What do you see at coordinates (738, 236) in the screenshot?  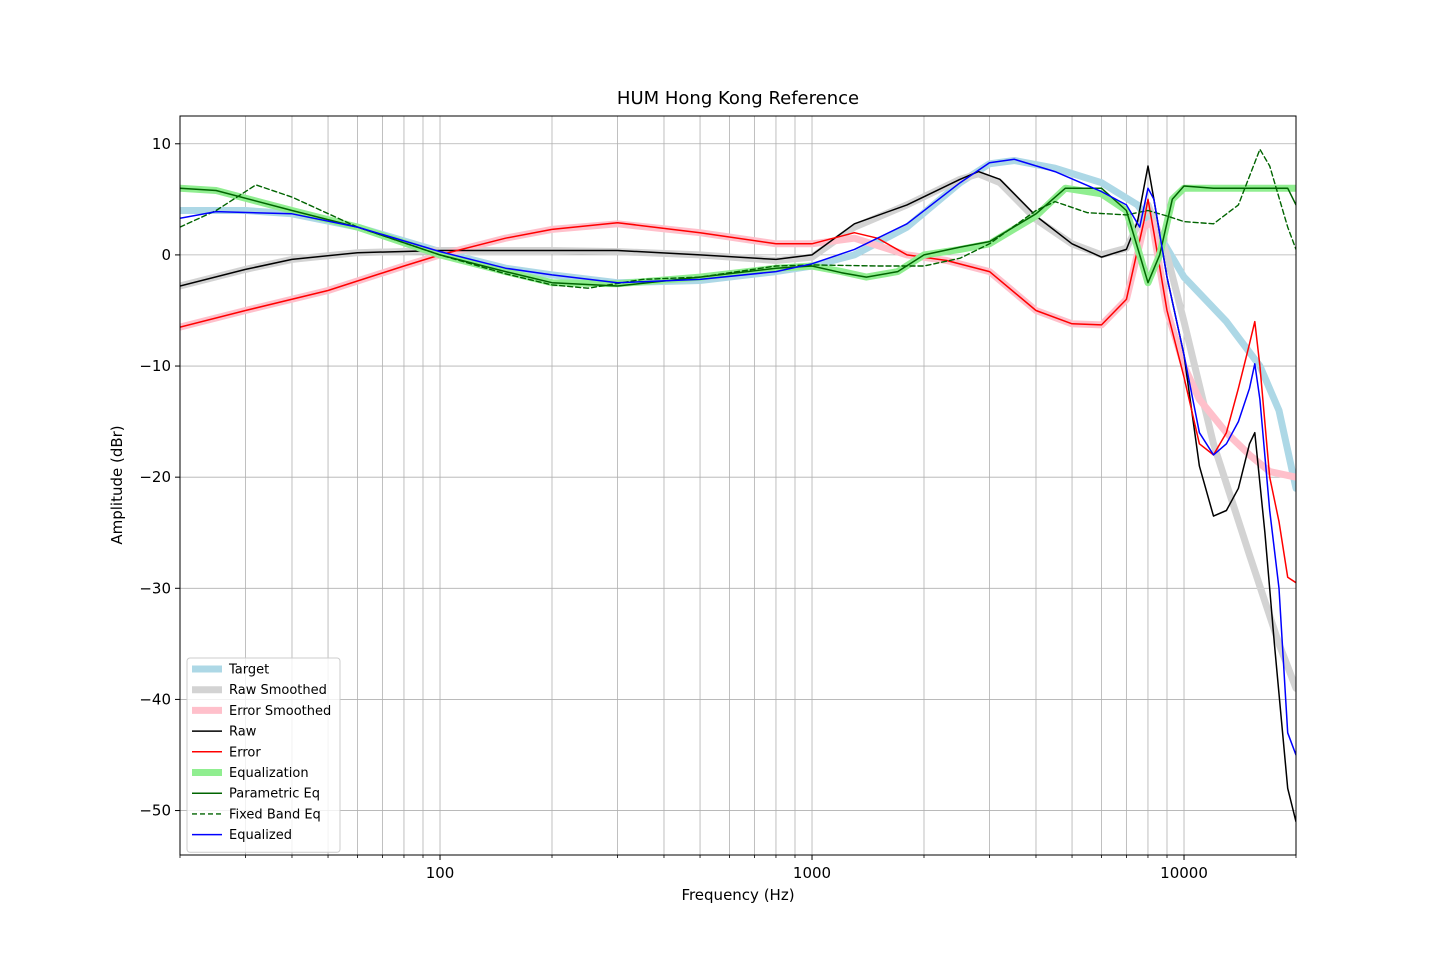 I see `series-line-parametric-eq` at bounding box center [738, 236].